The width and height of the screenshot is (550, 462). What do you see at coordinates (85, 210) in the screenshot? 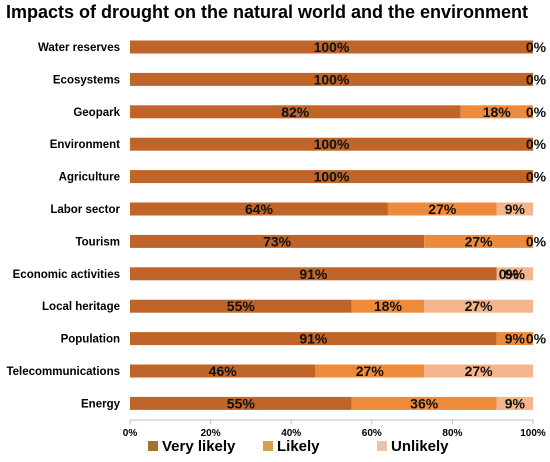
I see `category-label: Labor sector` at bounding box center [85, 210].